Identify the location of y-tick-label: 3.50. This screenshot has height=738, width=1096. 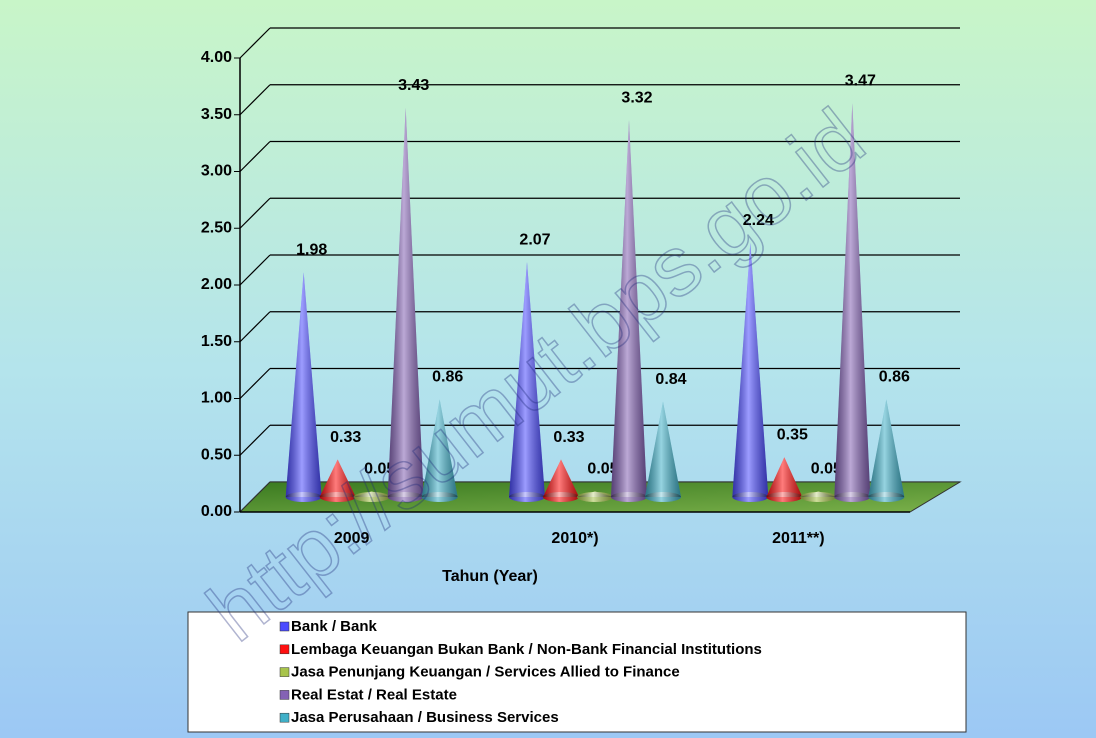
(216, 114).